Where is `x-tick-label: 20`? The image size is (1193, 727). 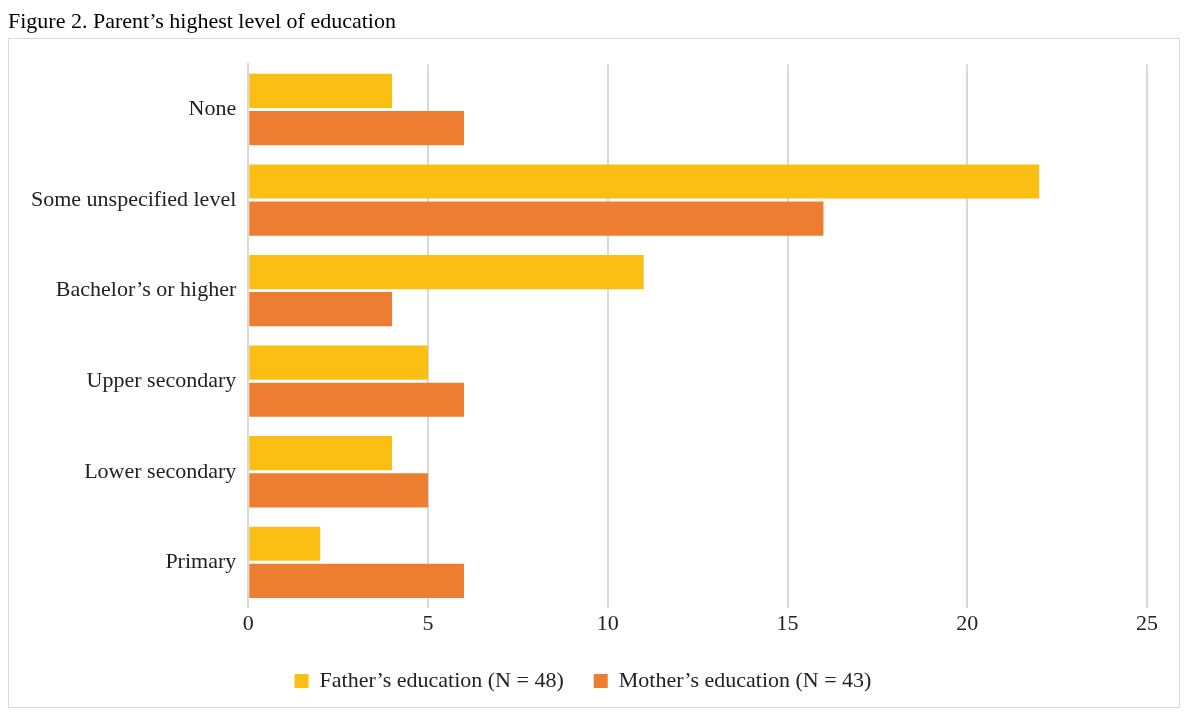 x-tick-label: 20 is located at coordinates (967, 622).